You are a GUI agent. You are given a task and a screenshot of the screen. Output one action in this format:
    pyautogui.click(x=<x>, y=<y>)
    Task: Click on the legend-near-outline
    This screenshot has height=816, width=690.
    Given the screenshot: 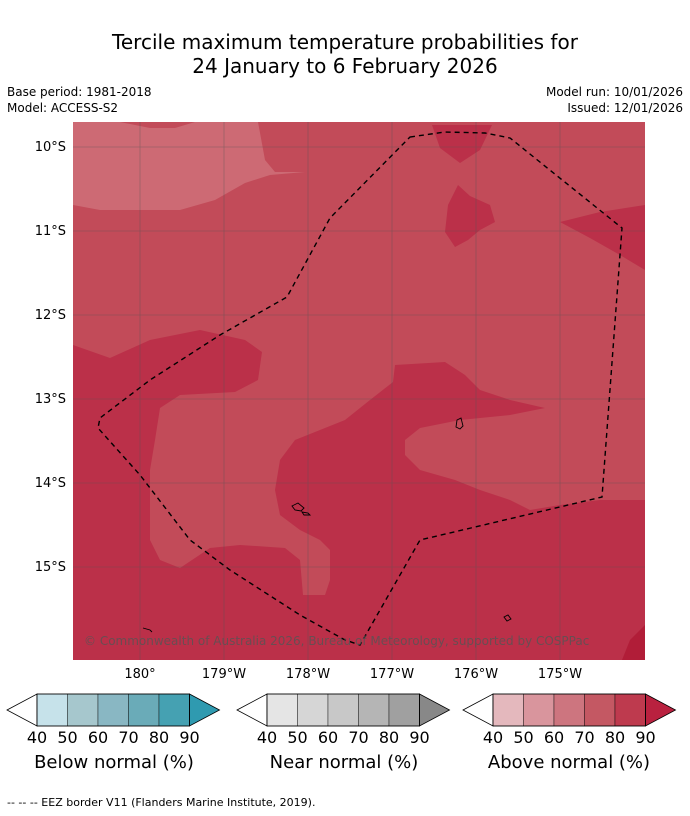 What is the action you would take?
    pyautogui.click(x=343, y=710)
    